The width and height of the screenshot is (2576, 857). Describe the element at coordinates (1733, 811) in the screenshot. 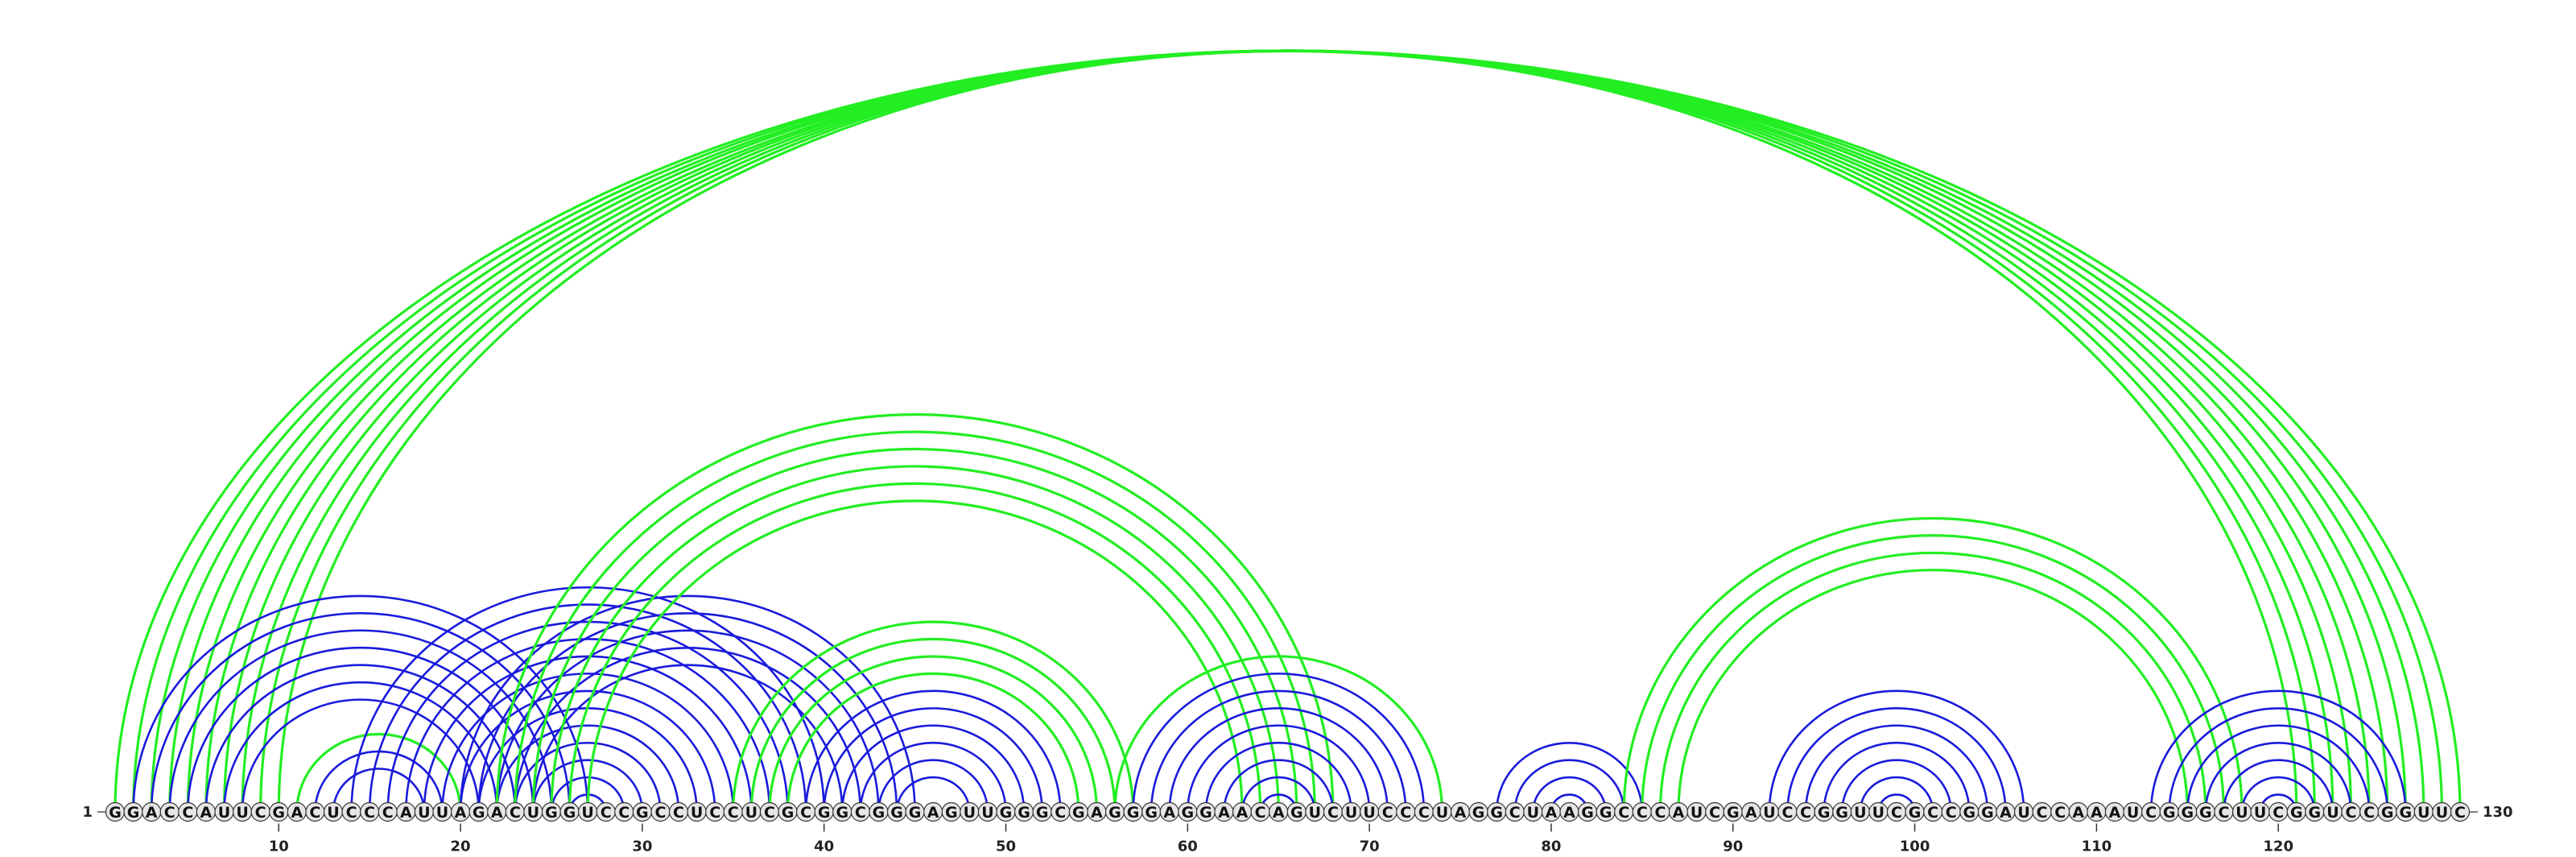

I see `nucleotide-90: G` at that location.